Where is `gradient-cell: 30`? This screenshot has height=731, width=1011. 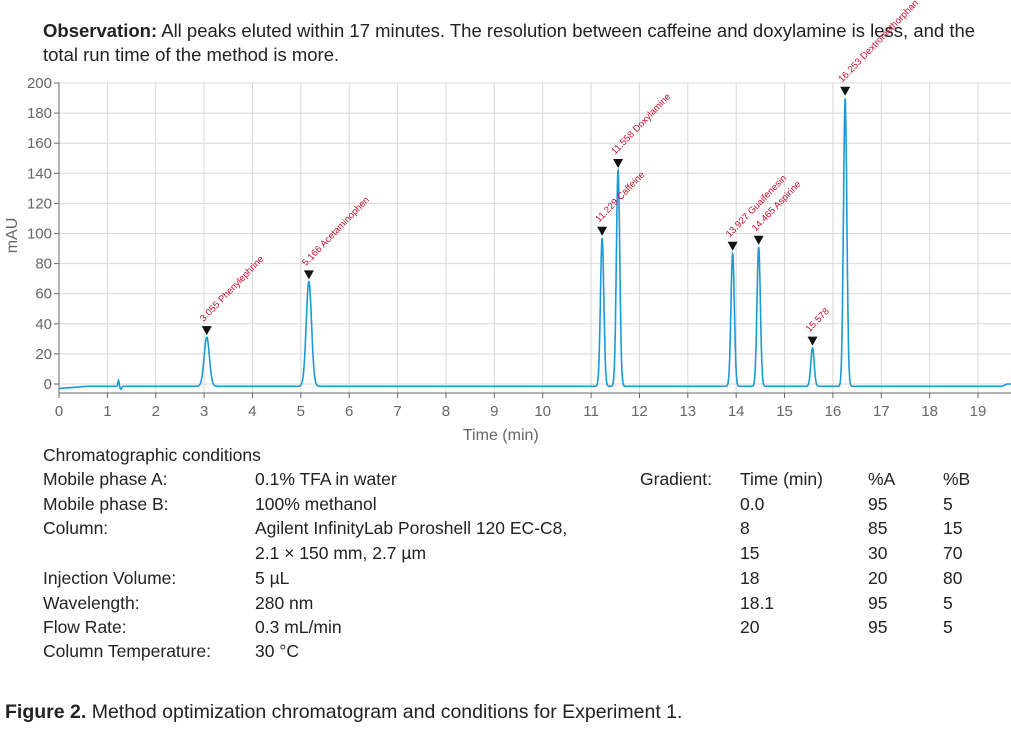
gradient-cell: 30 is located at coordinates (878, 553).